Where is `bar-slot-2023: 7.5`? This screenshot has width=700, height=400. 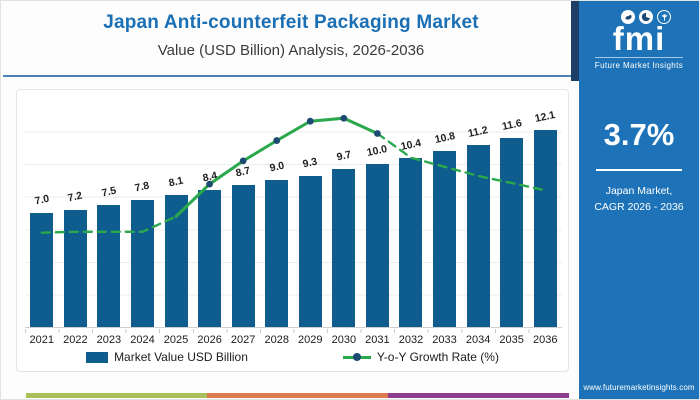
bar-slot-2023: 7.5 is located at coordinates (109, 213).